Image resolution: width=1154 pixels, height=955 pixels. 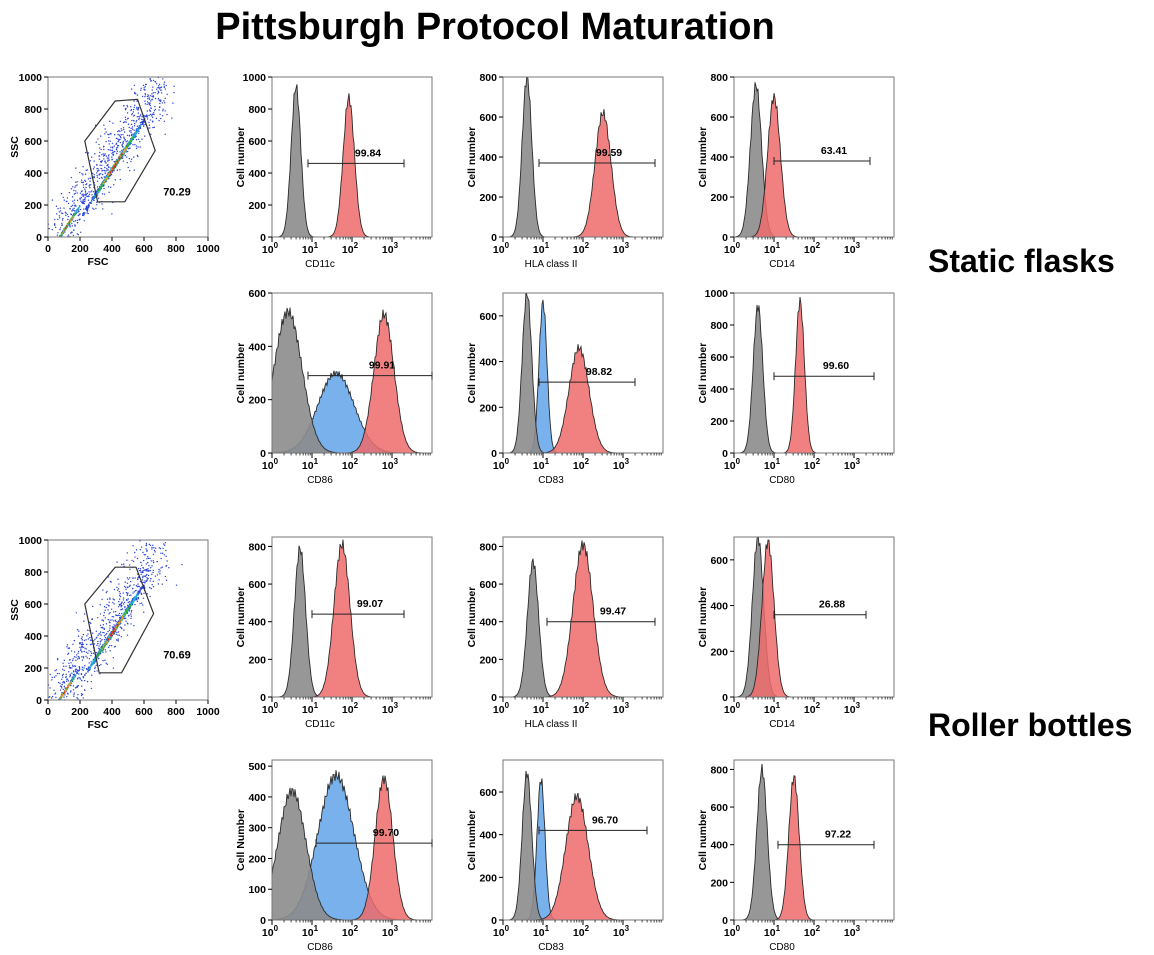 I want to click on x-tick-label: 10³, so click(x=621, y=931).